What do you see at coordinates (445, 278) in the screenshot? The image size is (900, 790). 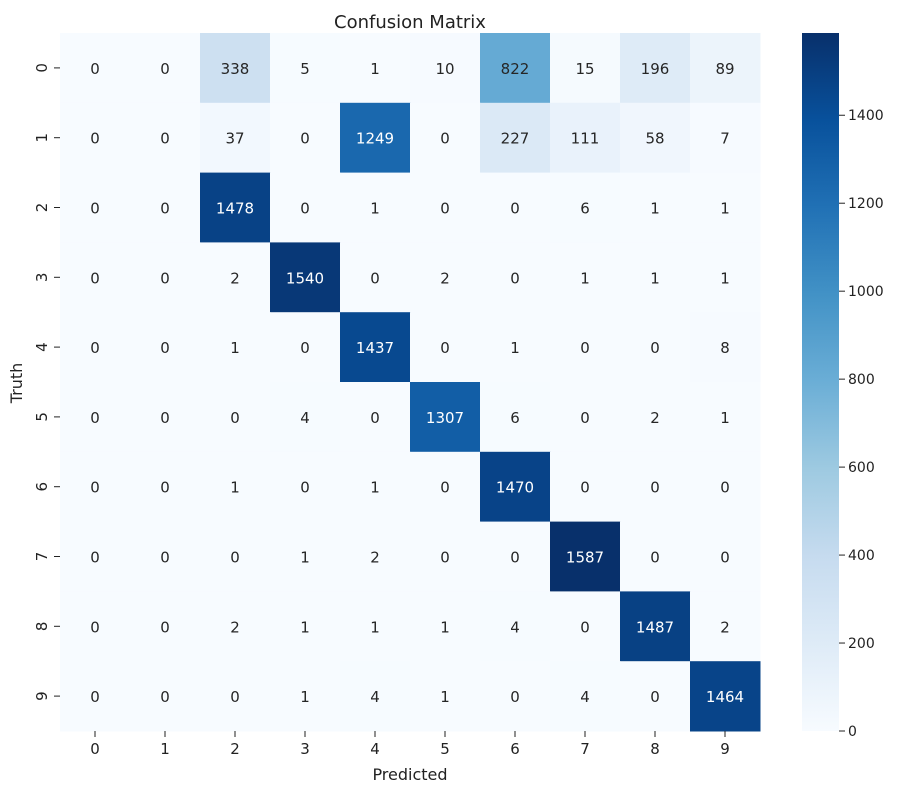 I see `cell-value-r3-c5: 2` at bounding box center [445, 278].